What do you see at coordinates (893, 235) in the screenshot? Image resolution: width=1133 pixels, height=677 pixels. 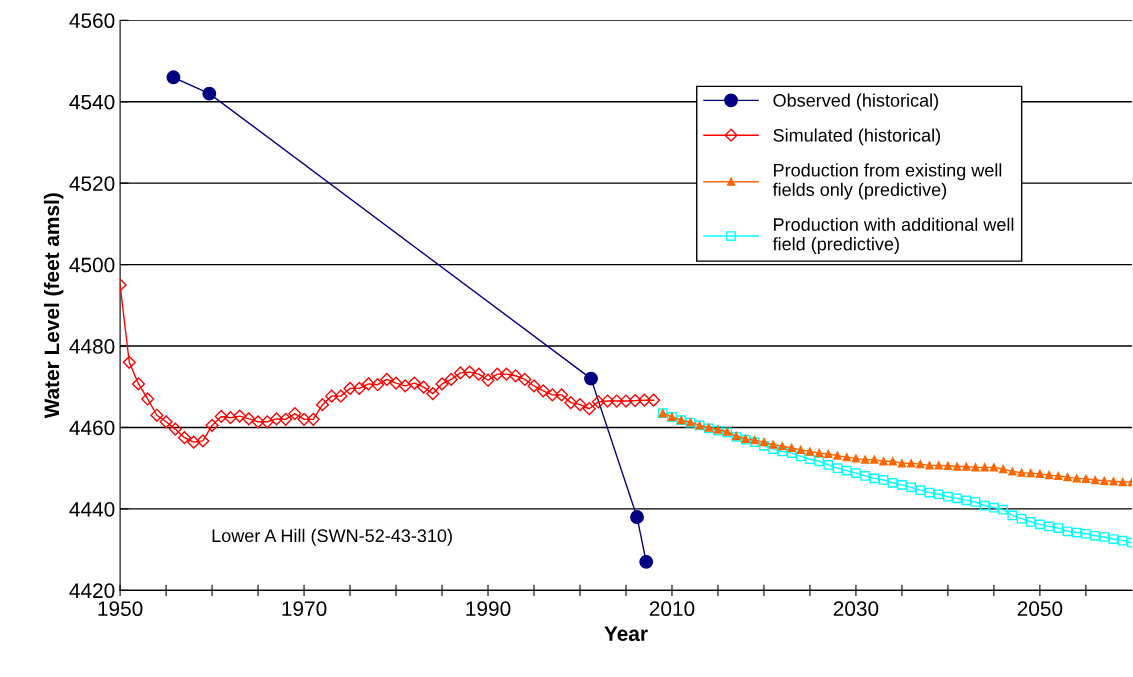 I see `legend-label: Production with additional well field (predictive)` at bounding box center [893, 235].